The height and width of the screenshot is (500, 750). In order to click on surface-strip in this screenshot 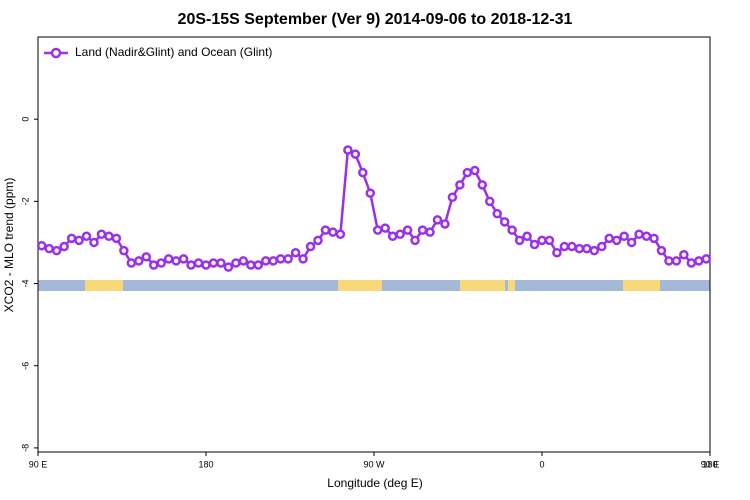, I will do `click(374, 285)`.